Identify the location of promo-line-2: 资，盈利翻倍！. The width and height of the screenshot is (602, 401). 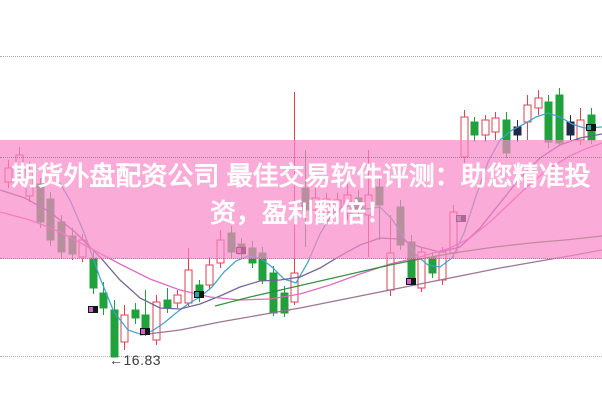
(300, 213).